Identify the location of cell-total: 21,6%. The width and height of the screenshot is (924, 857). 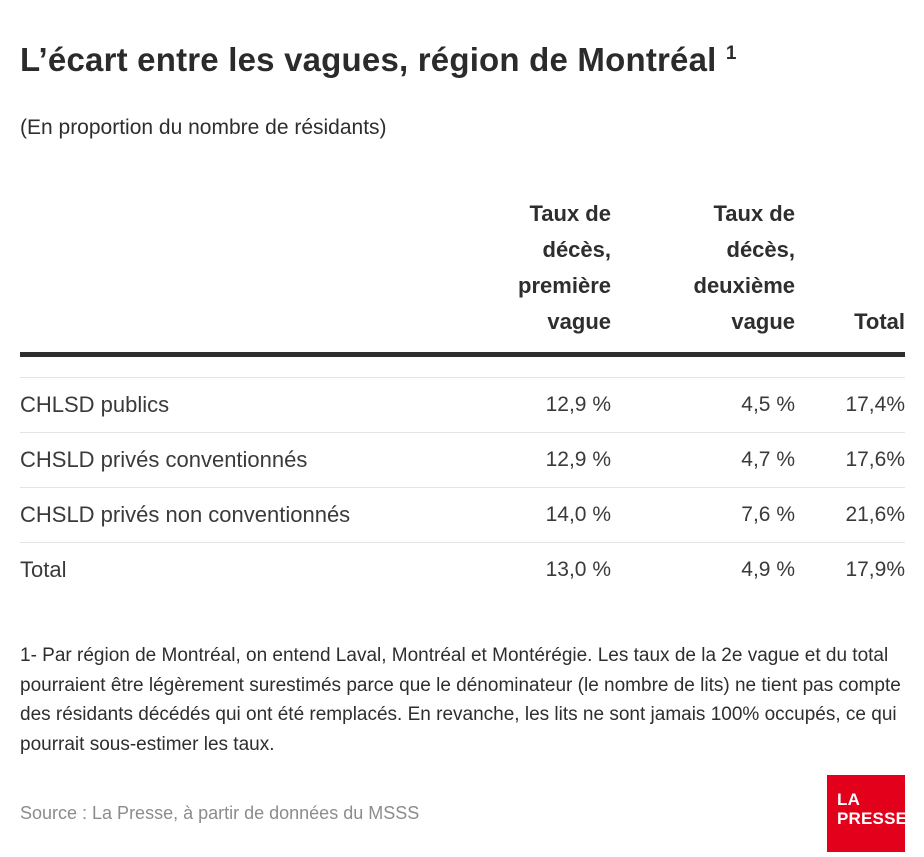
(875, 514).